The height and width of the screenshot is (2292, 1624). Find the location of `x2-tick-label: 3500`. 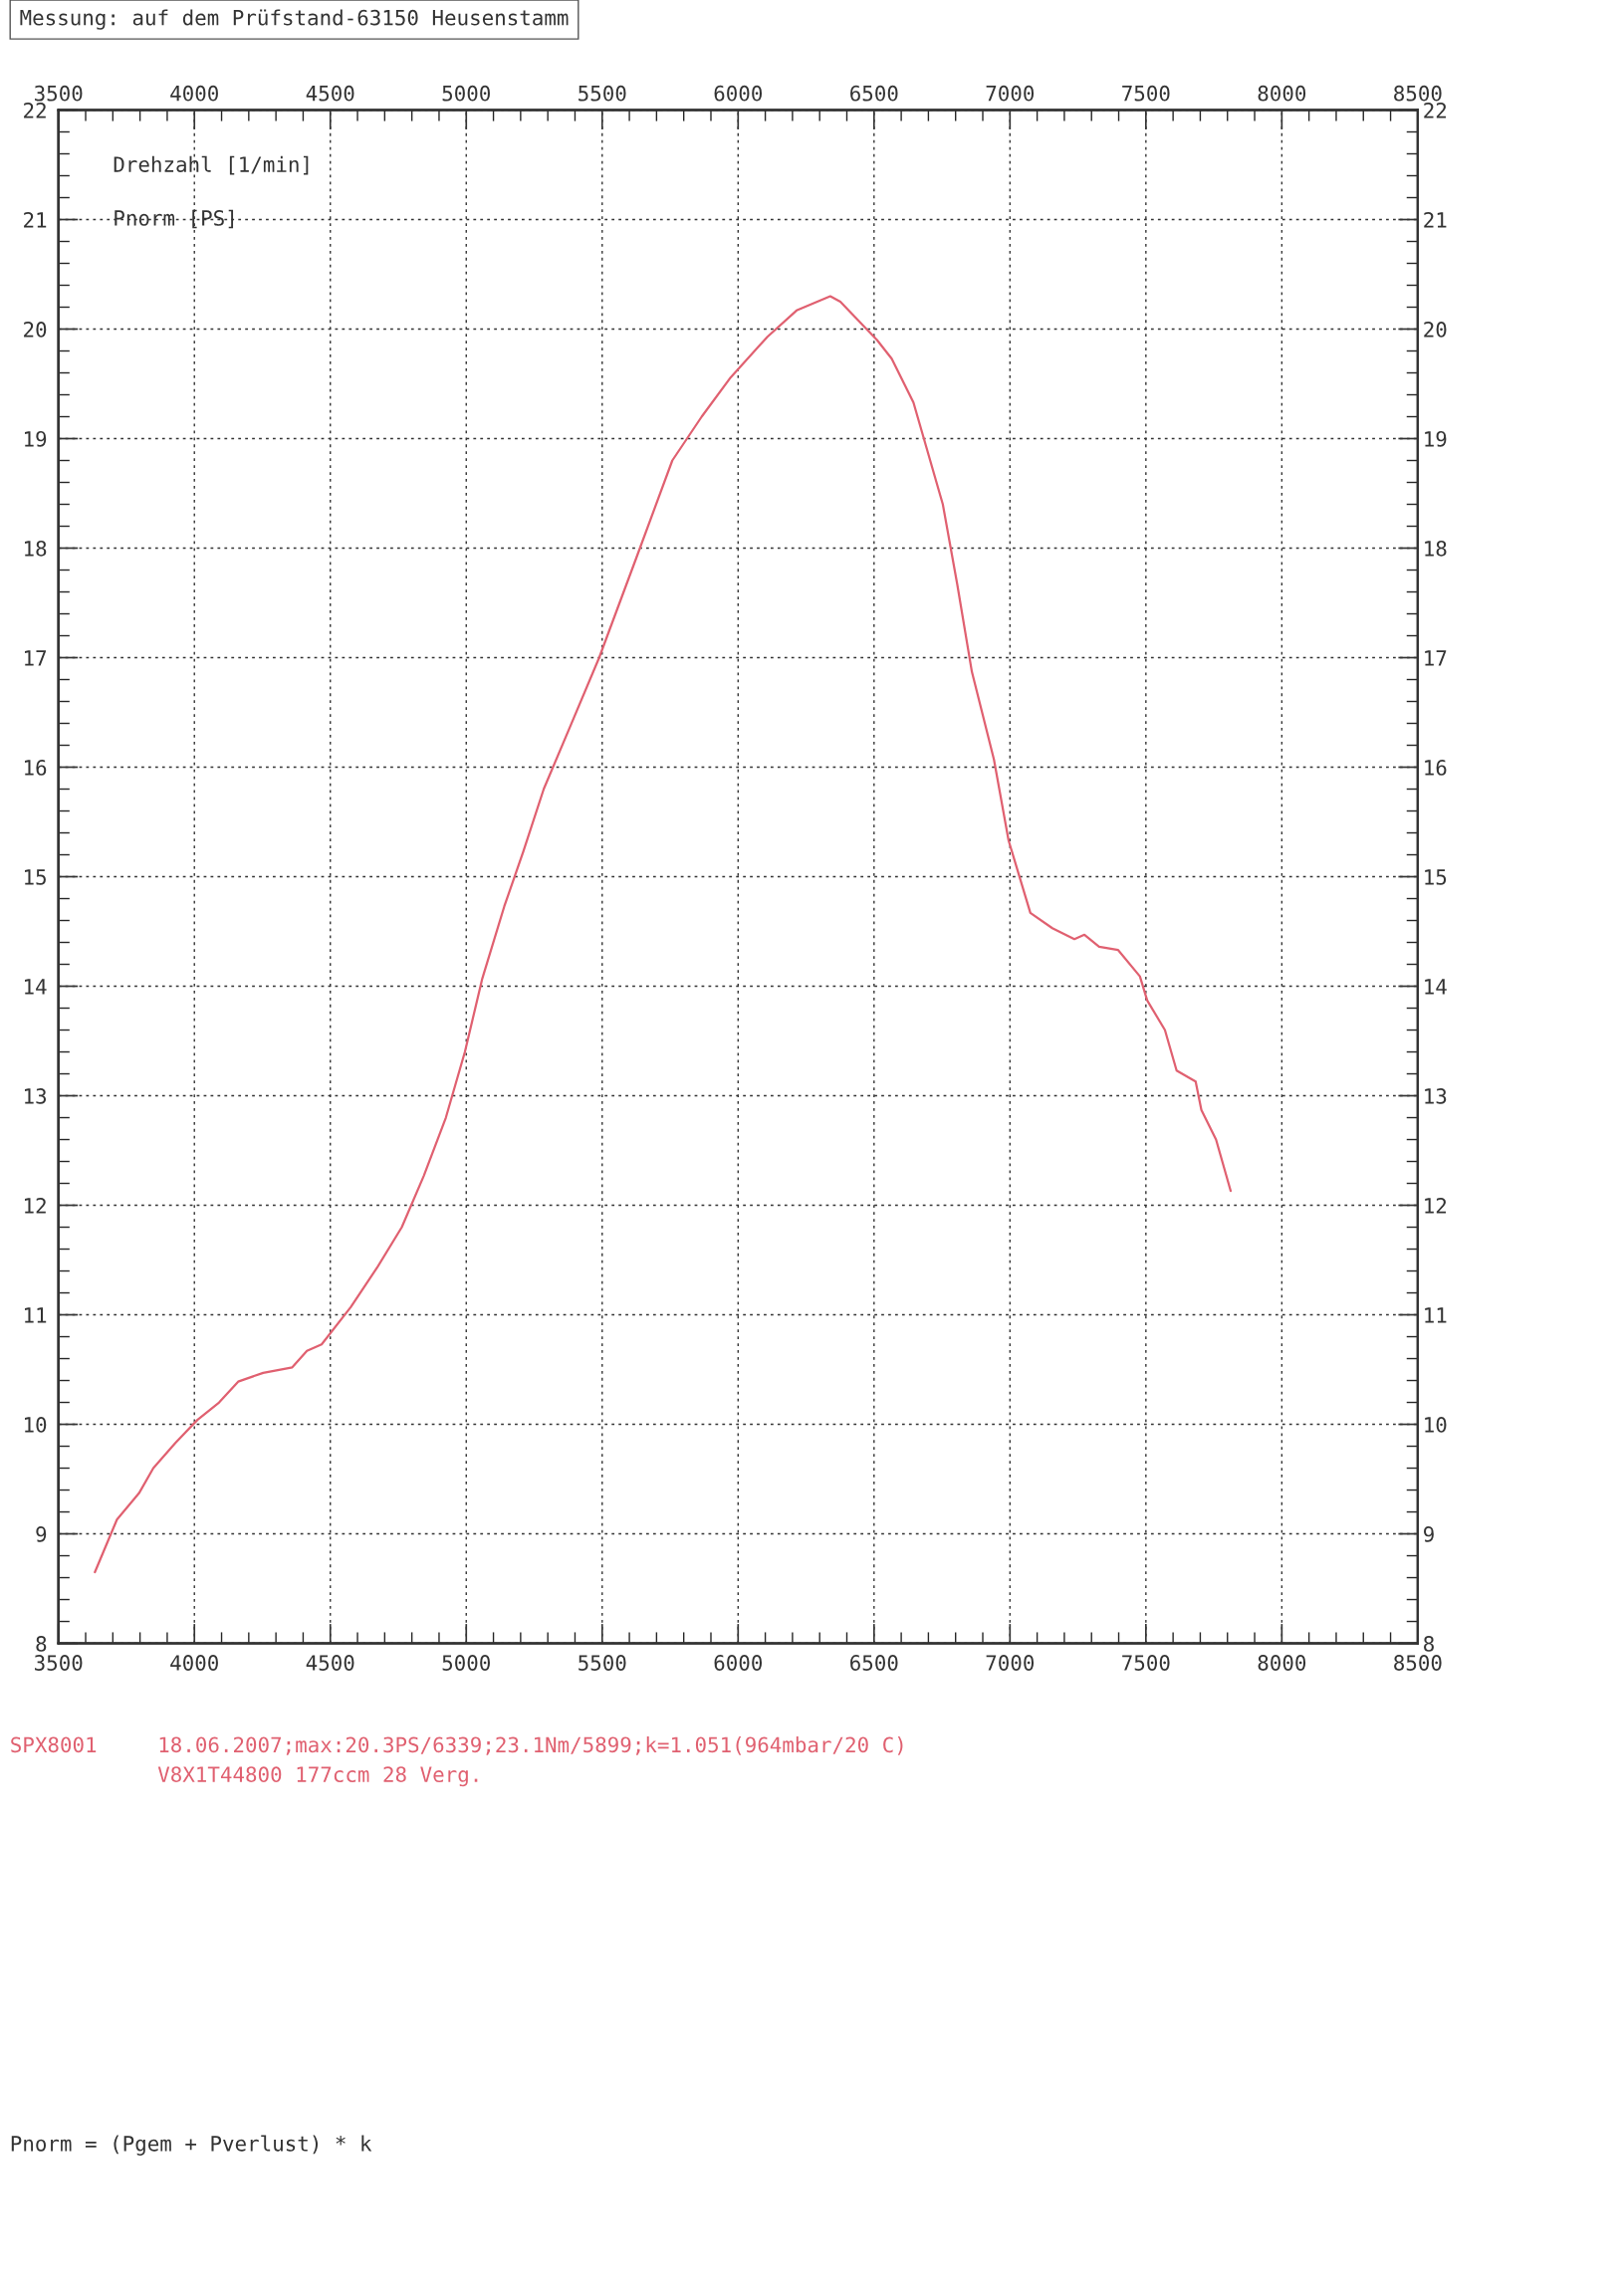

x2-tick-label: 3500 is located at coordinates (59, 1663).